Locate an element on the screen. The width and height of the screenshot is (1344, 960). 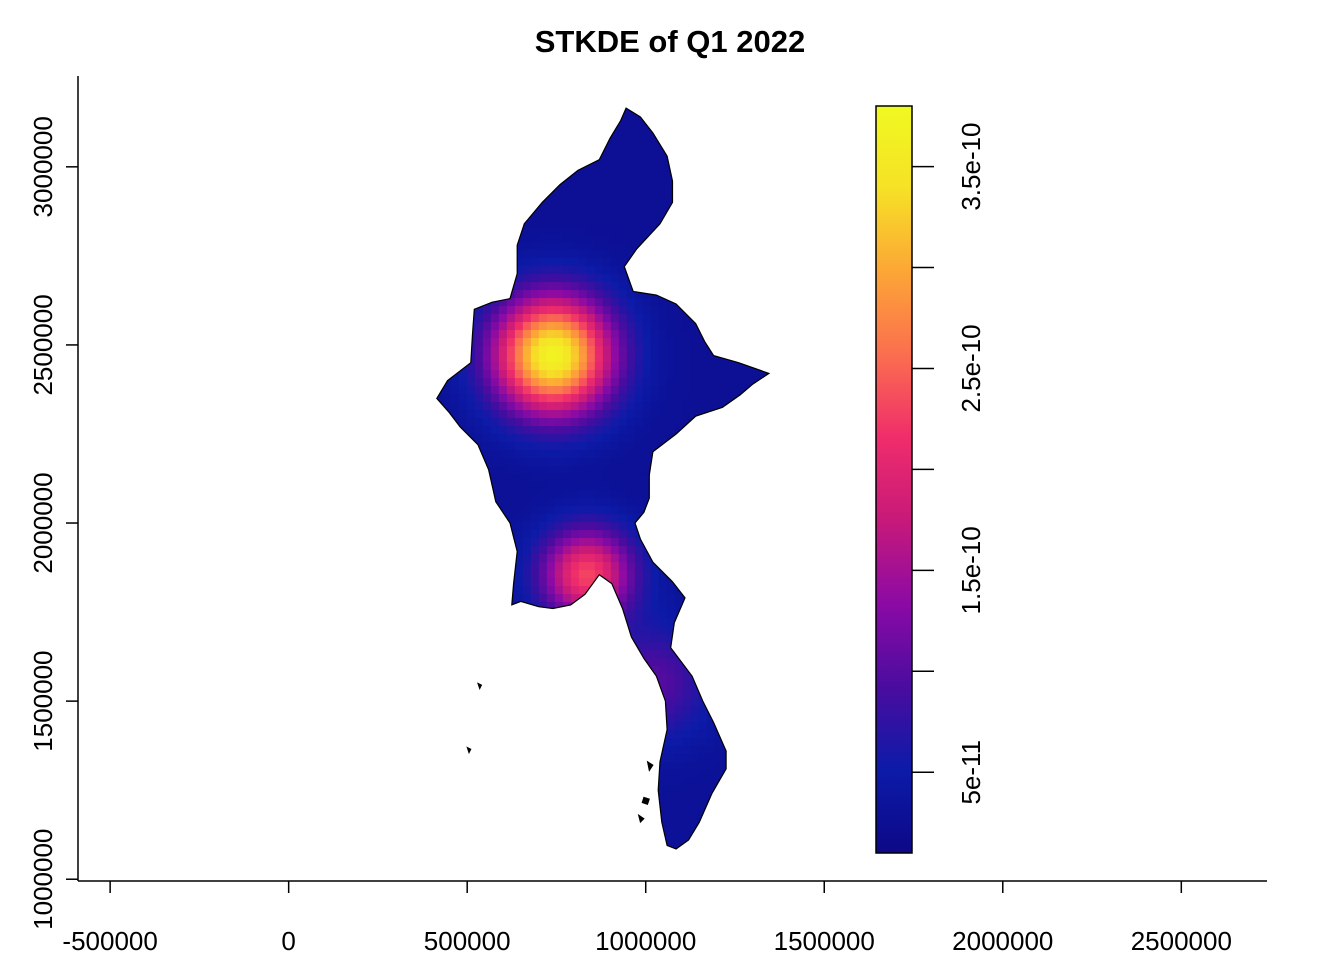
colorbar-legend: 5e-11 1.5e-10 2.5e-10 3.5e-10 is located at coordinates (930, 479).